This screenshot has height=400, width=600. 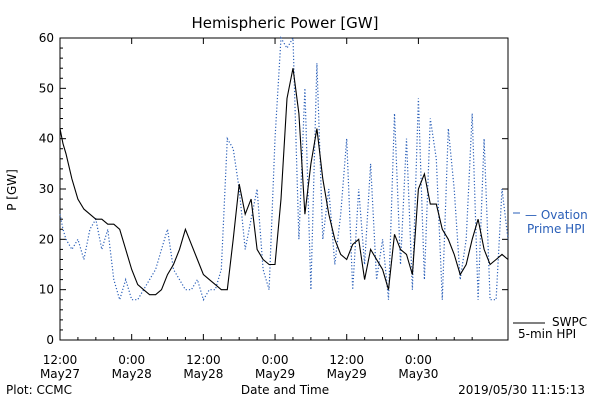 What do you see at coordinates (556, 215) in the screenshot?
I see `legend-ovation-line1: — Ovation` at bounding box center [556, 215].